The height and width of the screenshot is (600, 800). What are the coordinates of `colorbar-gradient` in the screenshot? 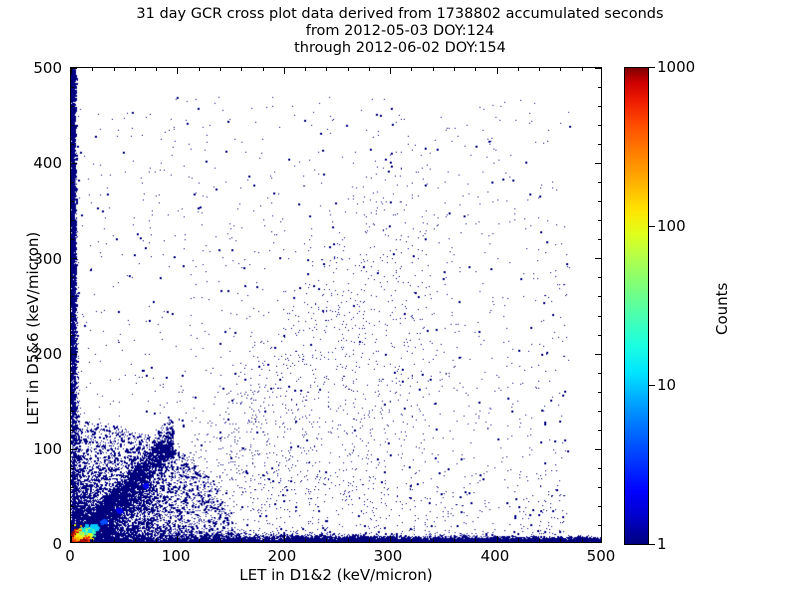 It's located at (636, 306).